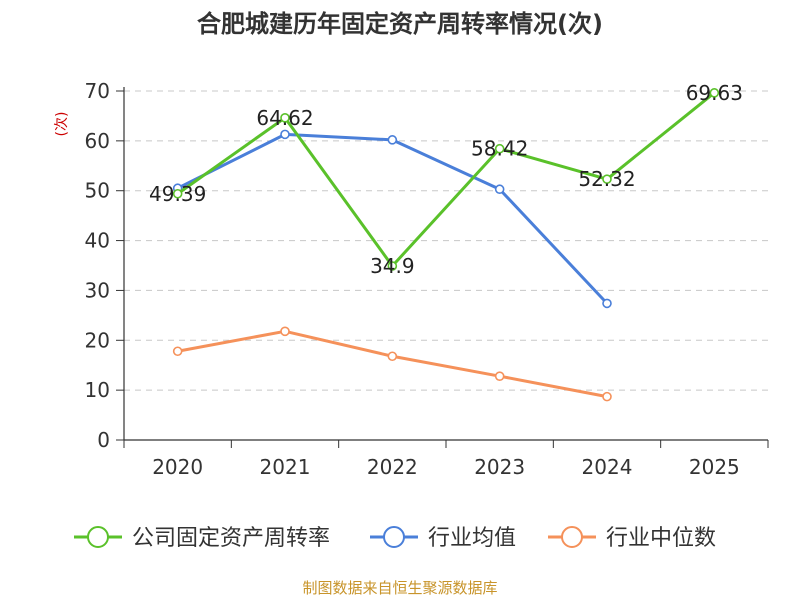 This screenshot has width=800, height=600. What do you see at coordinates (499, 189) in the screenshot?
I see `series-1-point-2023` at bounding box center [499, 189].